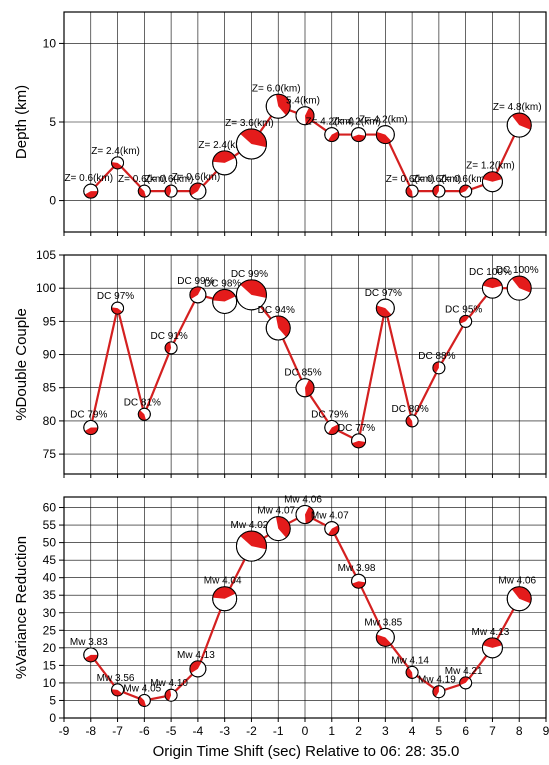  I want to click on data-label: Mw 4.06, so click(517, 581).